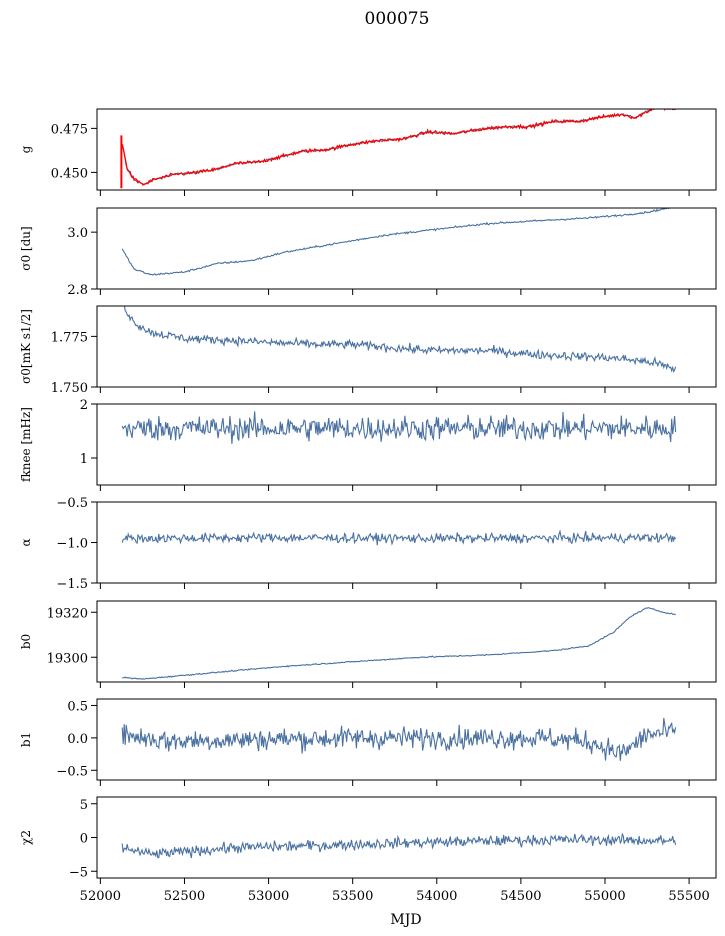  What do you see at coordinates (397, 19) in the screenshot?
I see `figure-title: 000075` at bounding box center [397, 19].